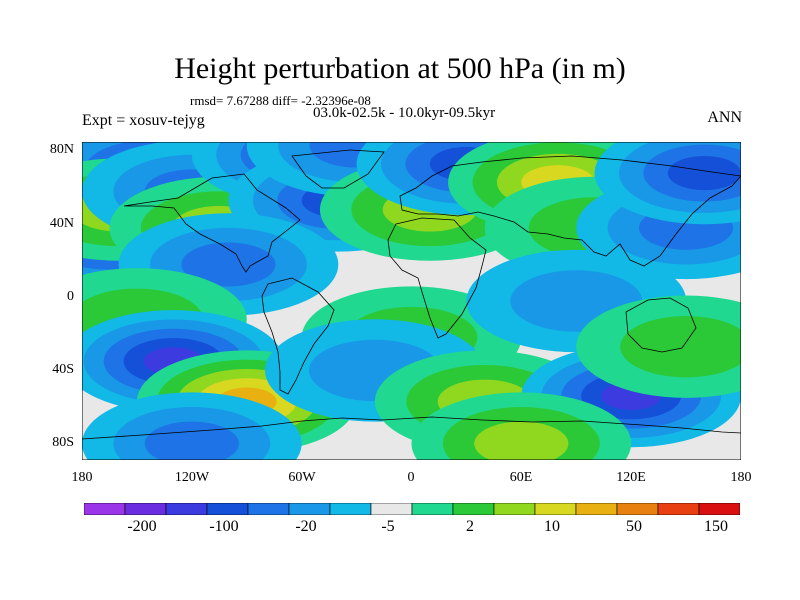 Image resolution: width=800 pixels, height=600 pixels. What do you see at coordinates (521, 477) in the screenshot?
I see `lon-label-60e: 60E` at bounding box center [521, 477].